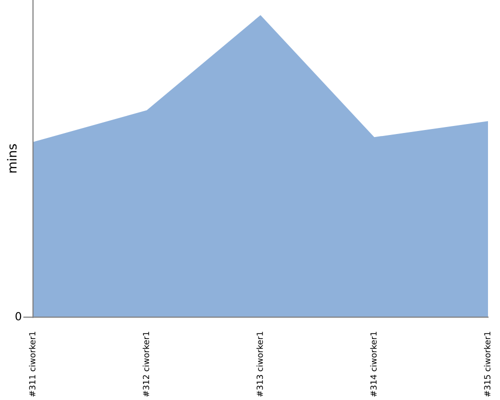 The height and width of the screenshot is (400, 500). I want to click on y-axis-title: mins, so click(12, 158).